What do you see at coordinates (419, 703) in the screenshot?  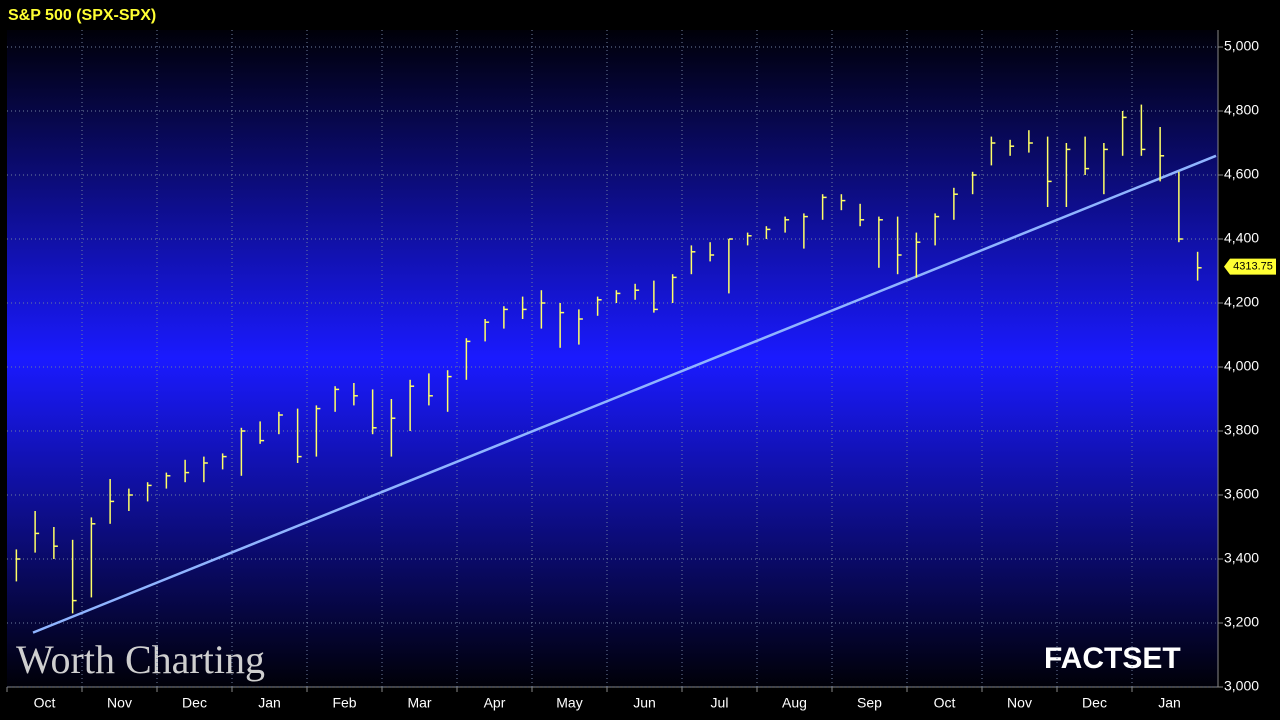 I see `x-tick-label: Mar` at bounding box center [419, 703].